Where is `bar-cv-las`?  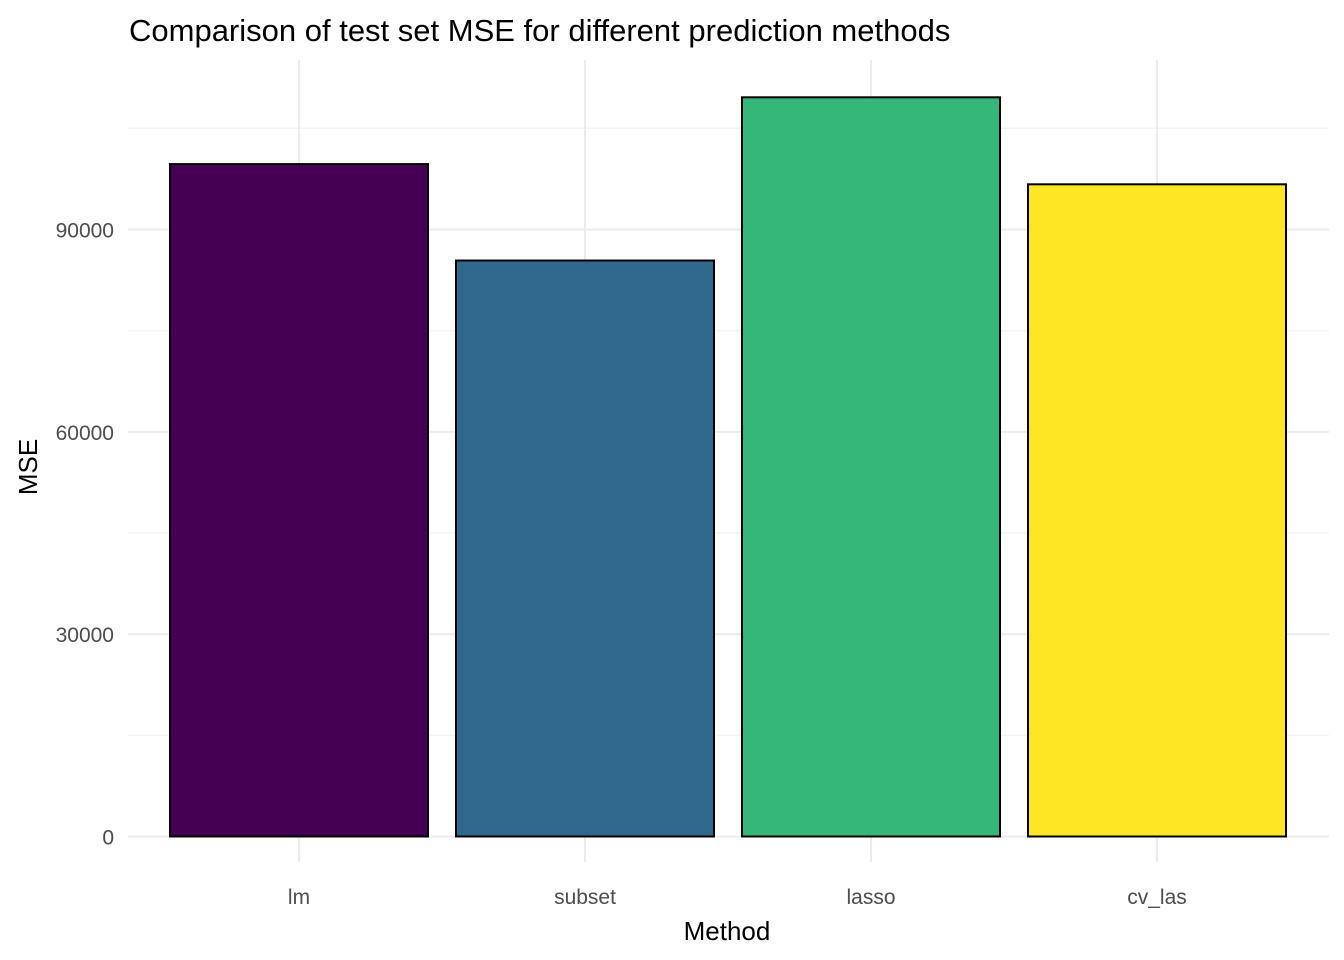 bar-cv-las is located at coordinates (1157, 510).